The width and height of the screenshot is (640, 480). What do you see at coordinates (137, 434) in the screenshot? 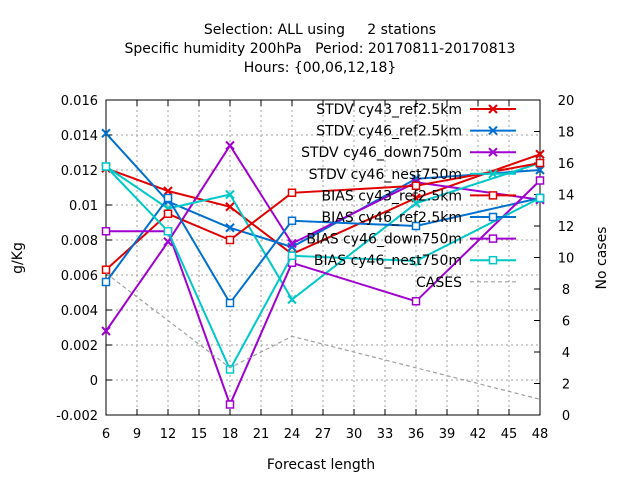
I see `x-tick-label: 9` at bounding box center [137, 434].